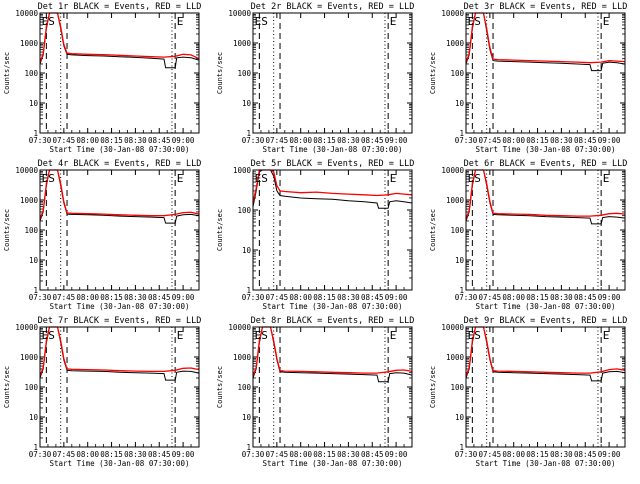 The width and height of the screenshot is (640, 484). I want to click on plot-title: Det 8r BLACK = Events, RED = LLD, so click(333, 321).